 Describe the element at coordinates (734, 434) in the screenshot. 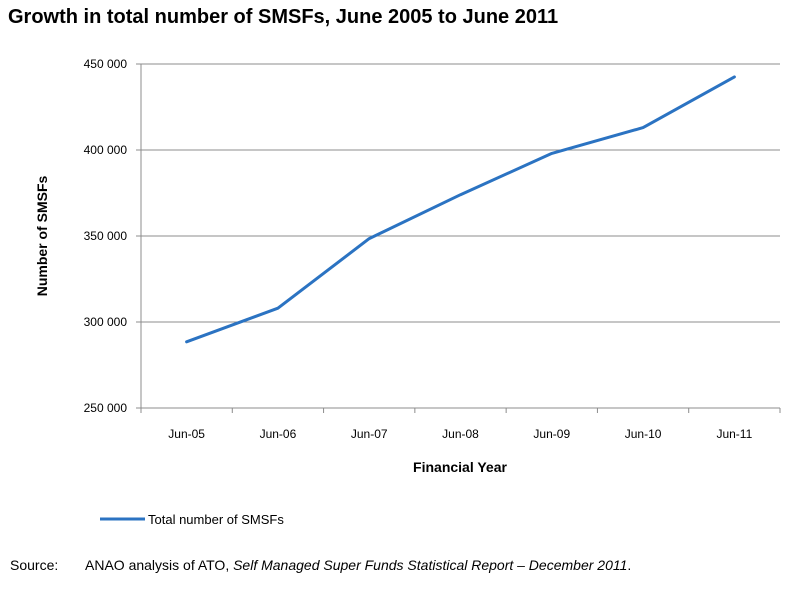

I see `x-tick-label: Jun-11` at that location.